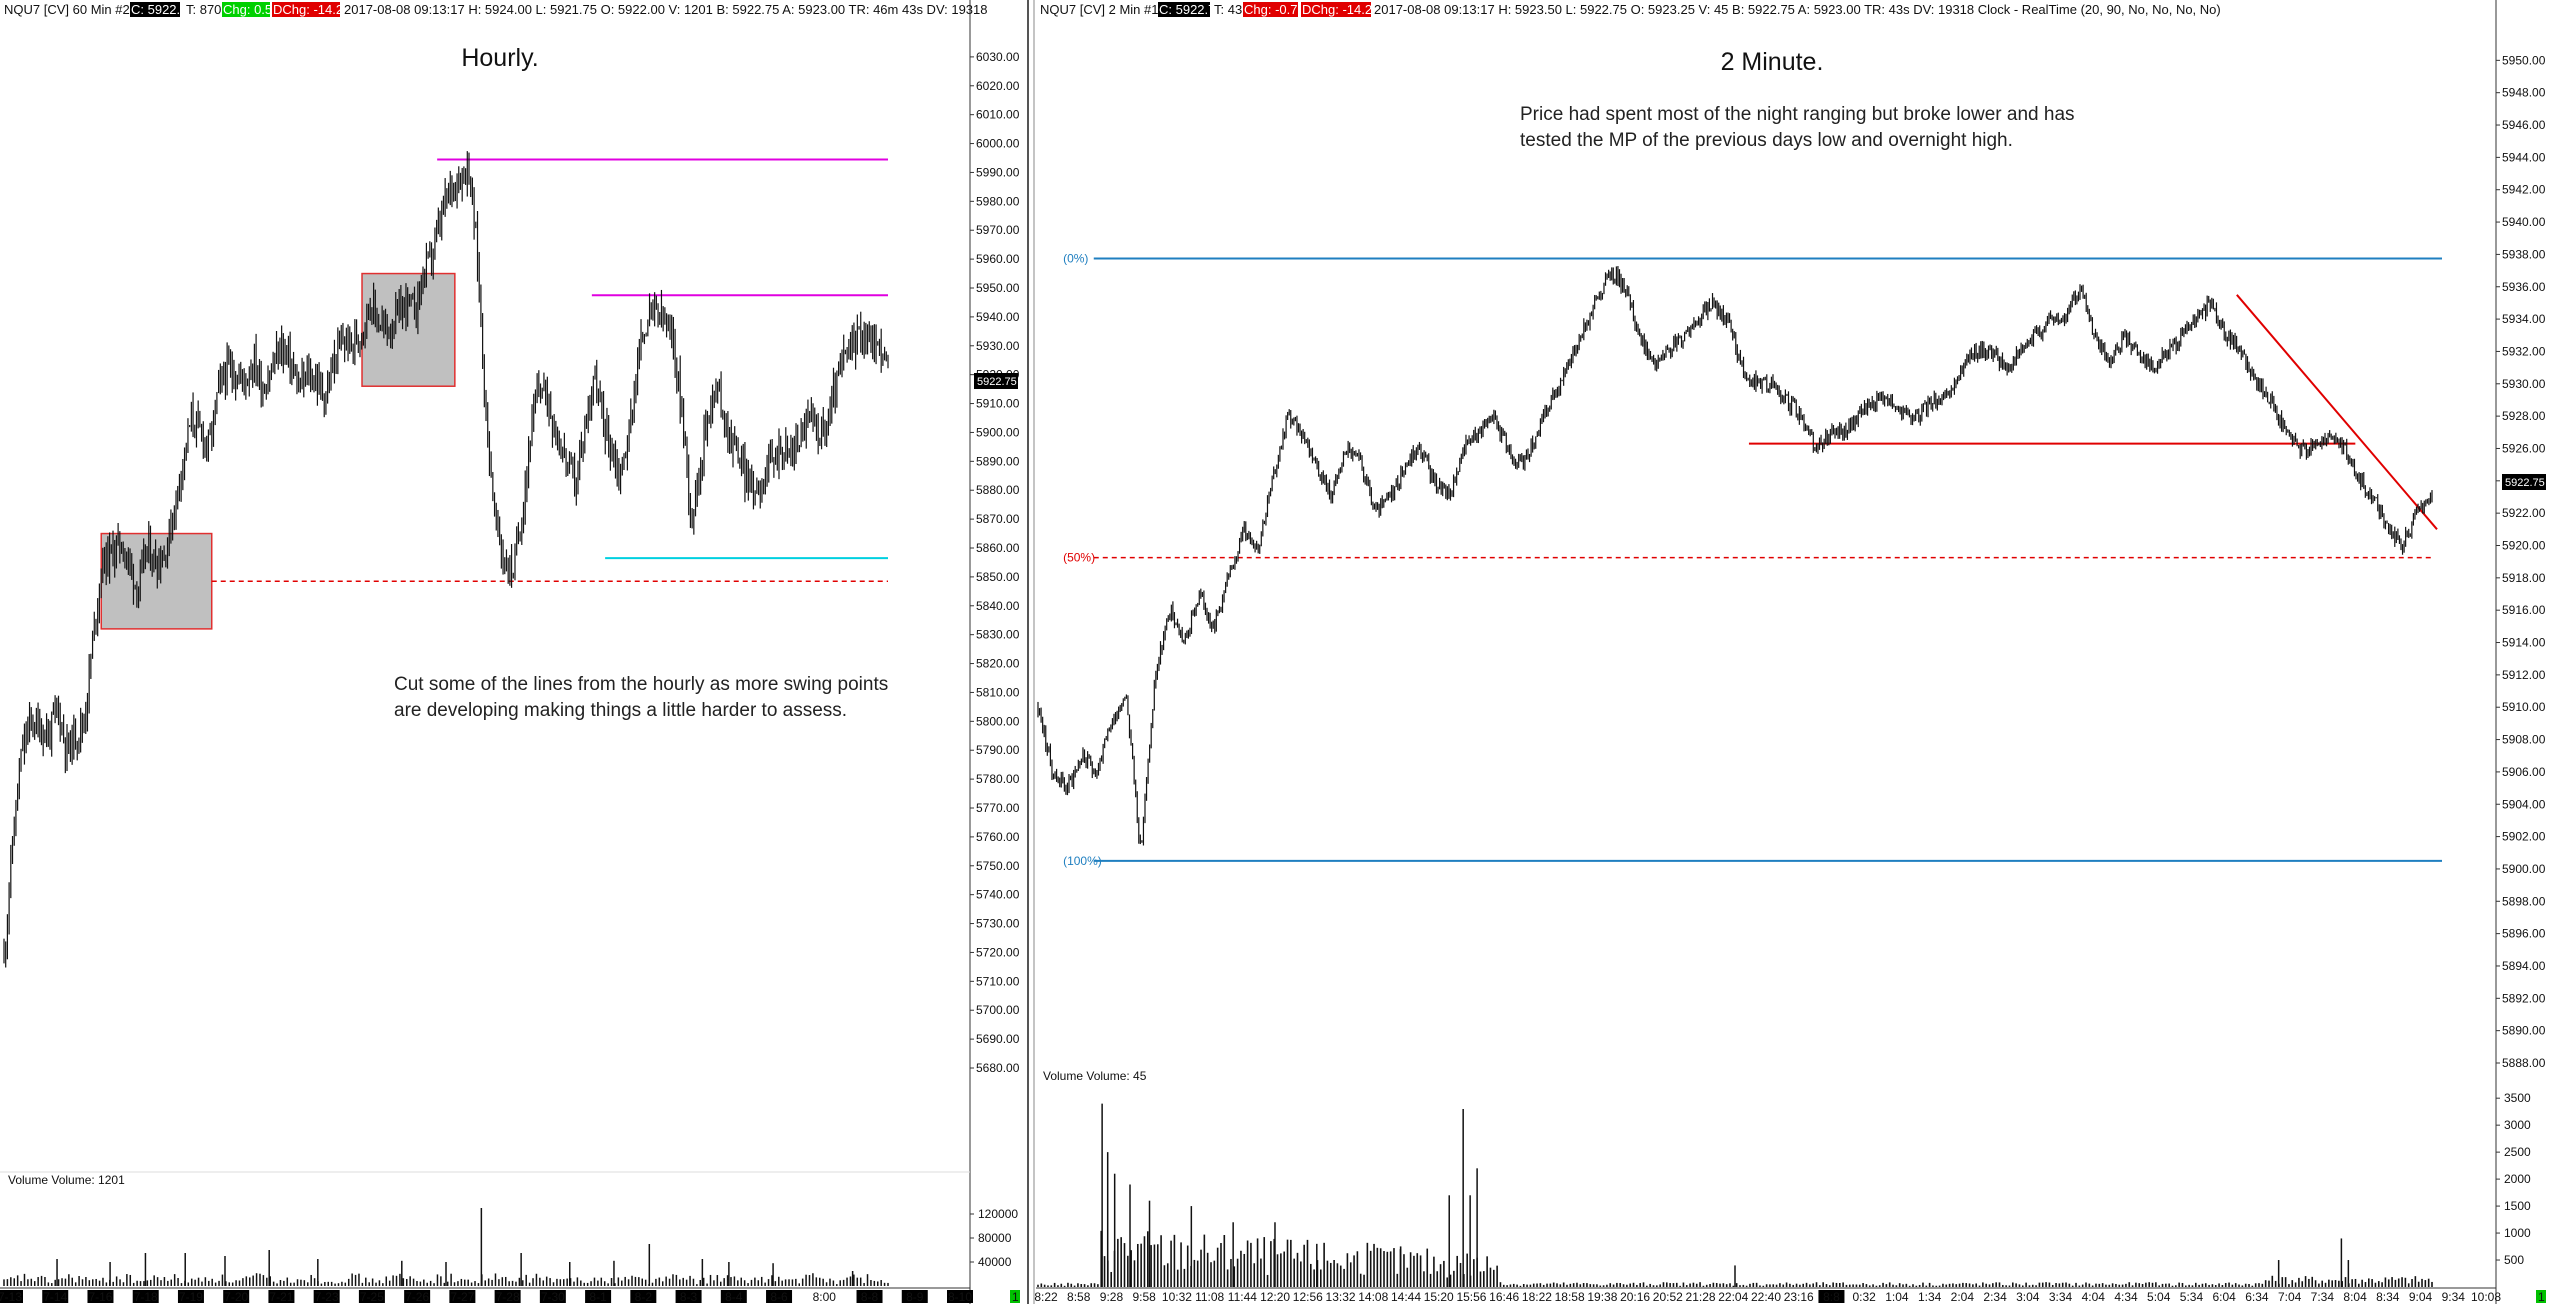 The image size is (2551, 1304). Describe the element at coordinates (1831, 1297) in the screenshot. I see `right-x-tick-label: 8:8` at that location.